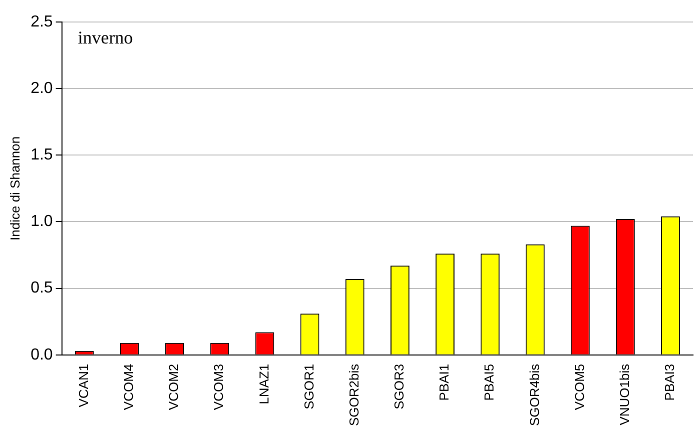  Describe the element at coordinates (41, 21) in the screenshot. I see `y-tick-label: 2.5` at that location.